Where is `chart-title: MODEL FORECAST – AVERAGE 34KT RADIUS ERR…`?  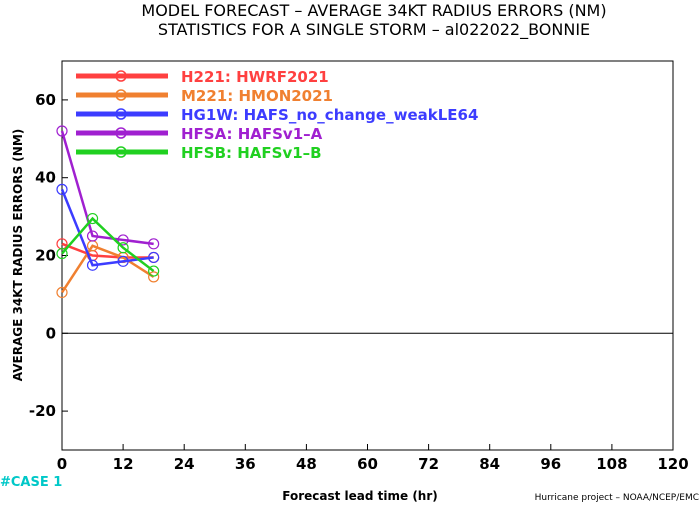
chart-title: MODEL FORECAST – AVERAGE 34KT RADIUS ERR… is located at coordinates (373, 10).